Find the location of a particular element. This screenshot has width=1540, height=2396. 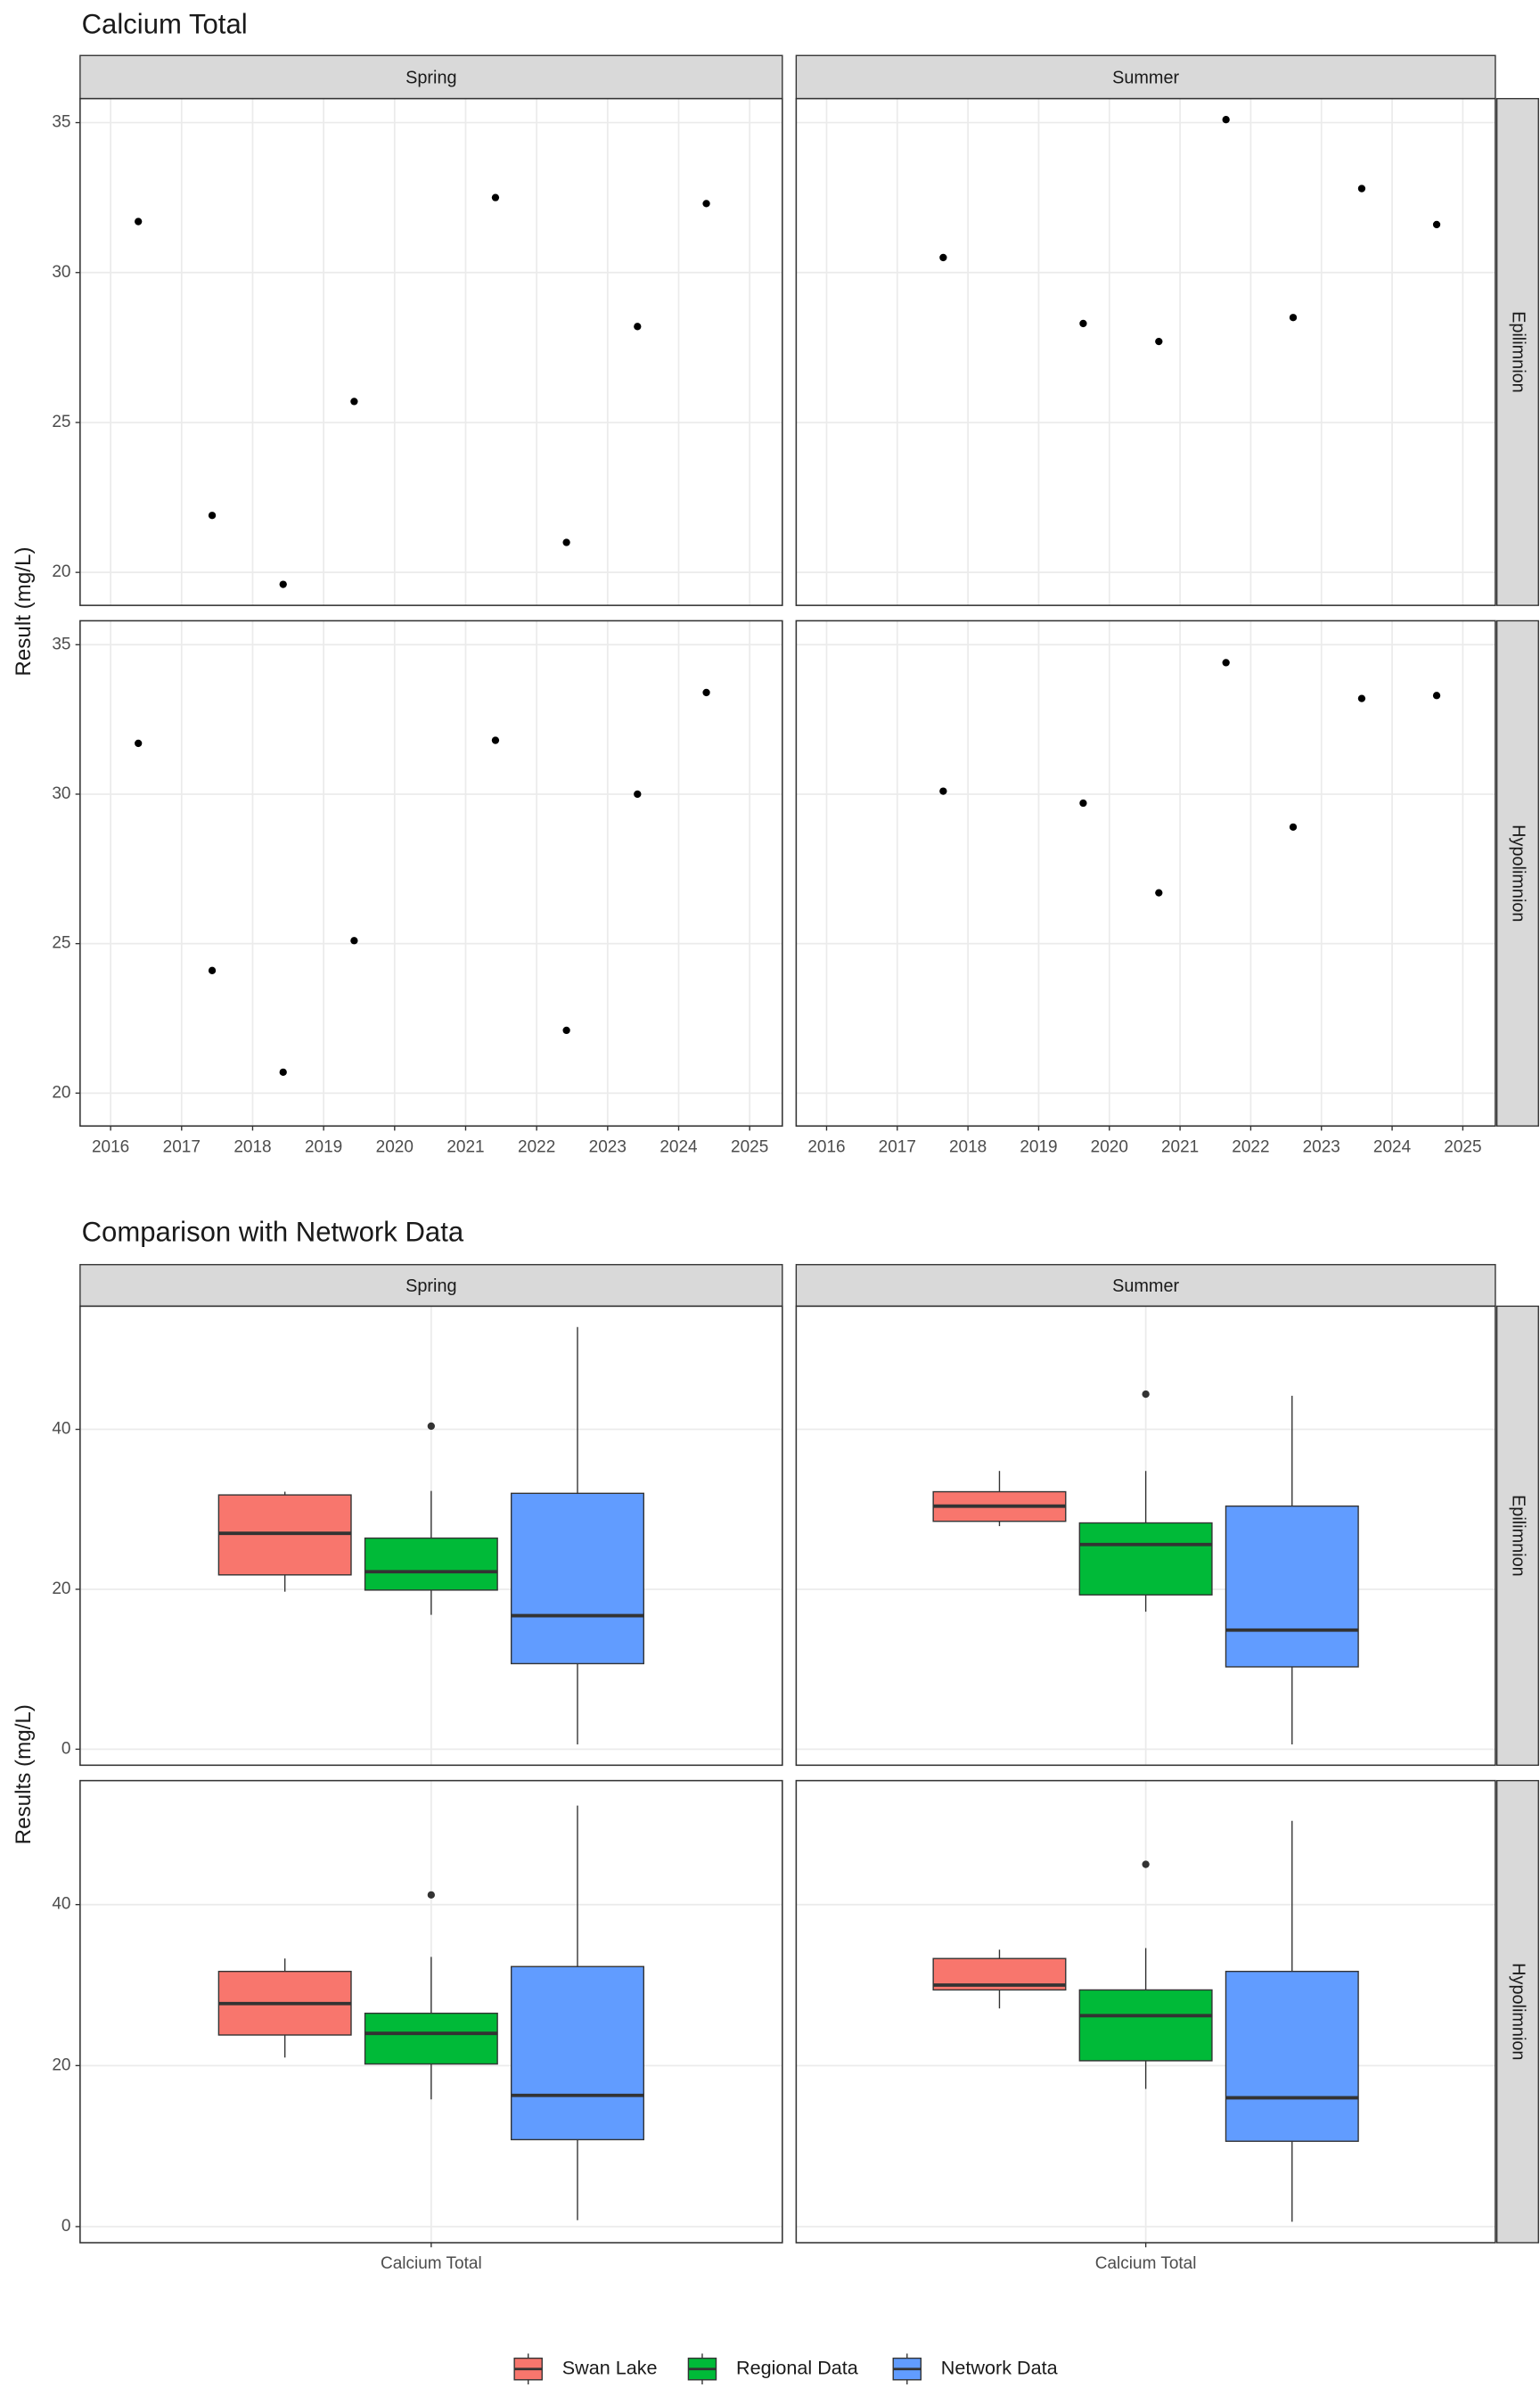

y-tick-label: 35 is located at coordinates (61, 122).